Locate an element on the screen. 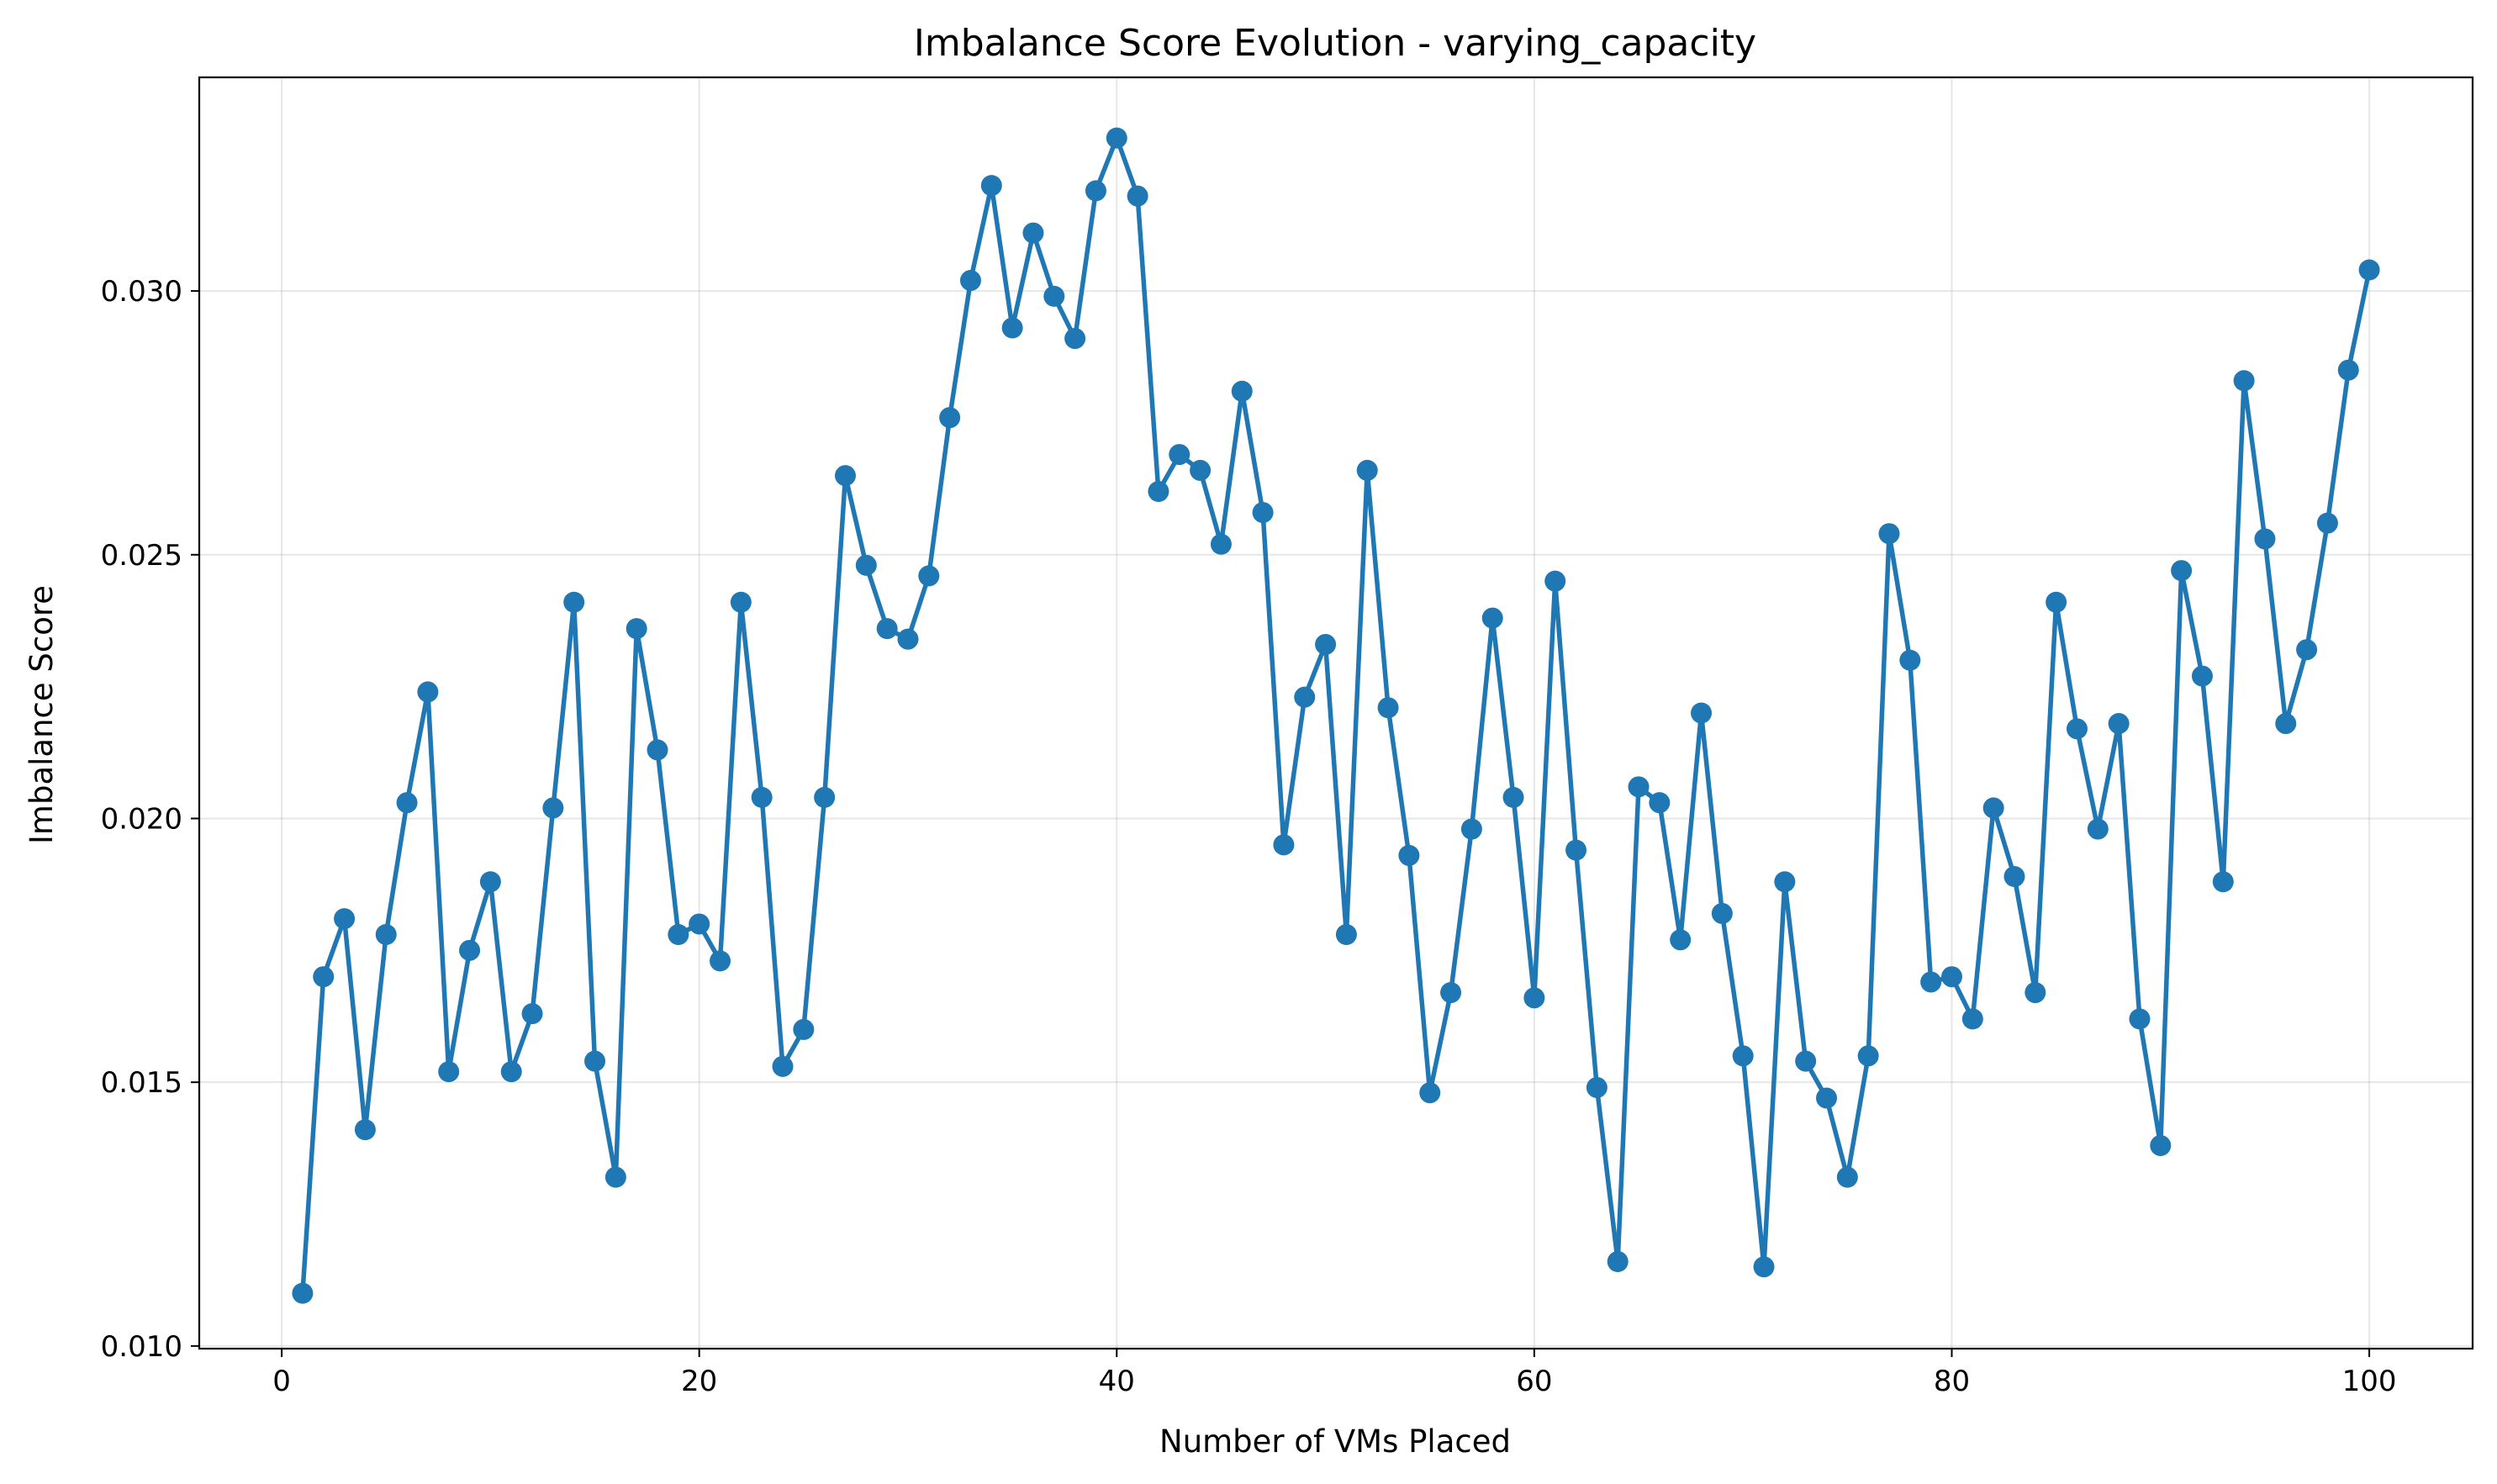 This screenshot has height=1484, width=2497. y-tick-label: 0.025 is located at coordinates (141, 556).